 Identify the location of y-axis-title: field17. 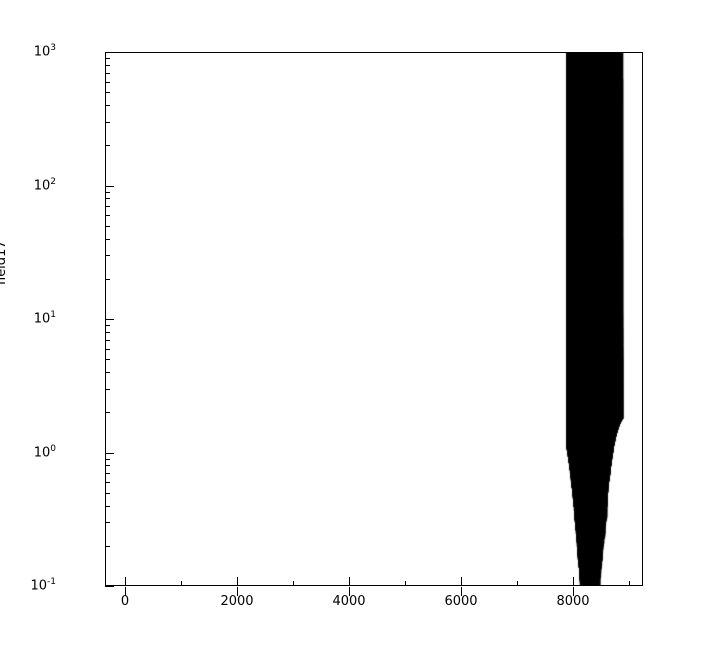
(4, 262).